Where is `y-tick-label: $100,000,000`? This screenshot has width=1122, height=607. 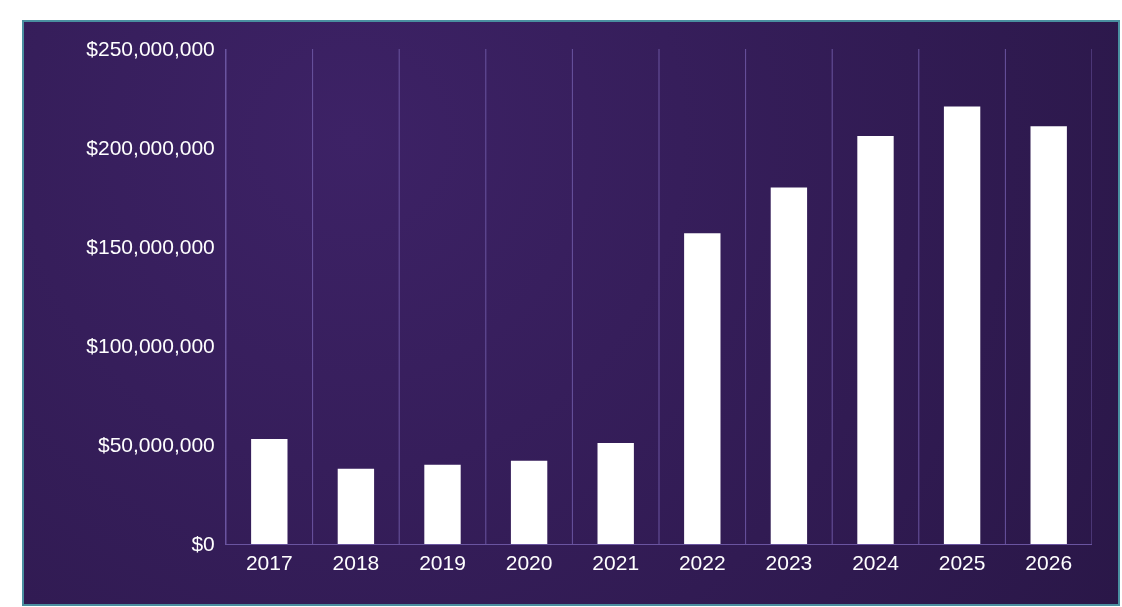 y-tick-label: $100,000,000 is located at coordinates (150, 346).